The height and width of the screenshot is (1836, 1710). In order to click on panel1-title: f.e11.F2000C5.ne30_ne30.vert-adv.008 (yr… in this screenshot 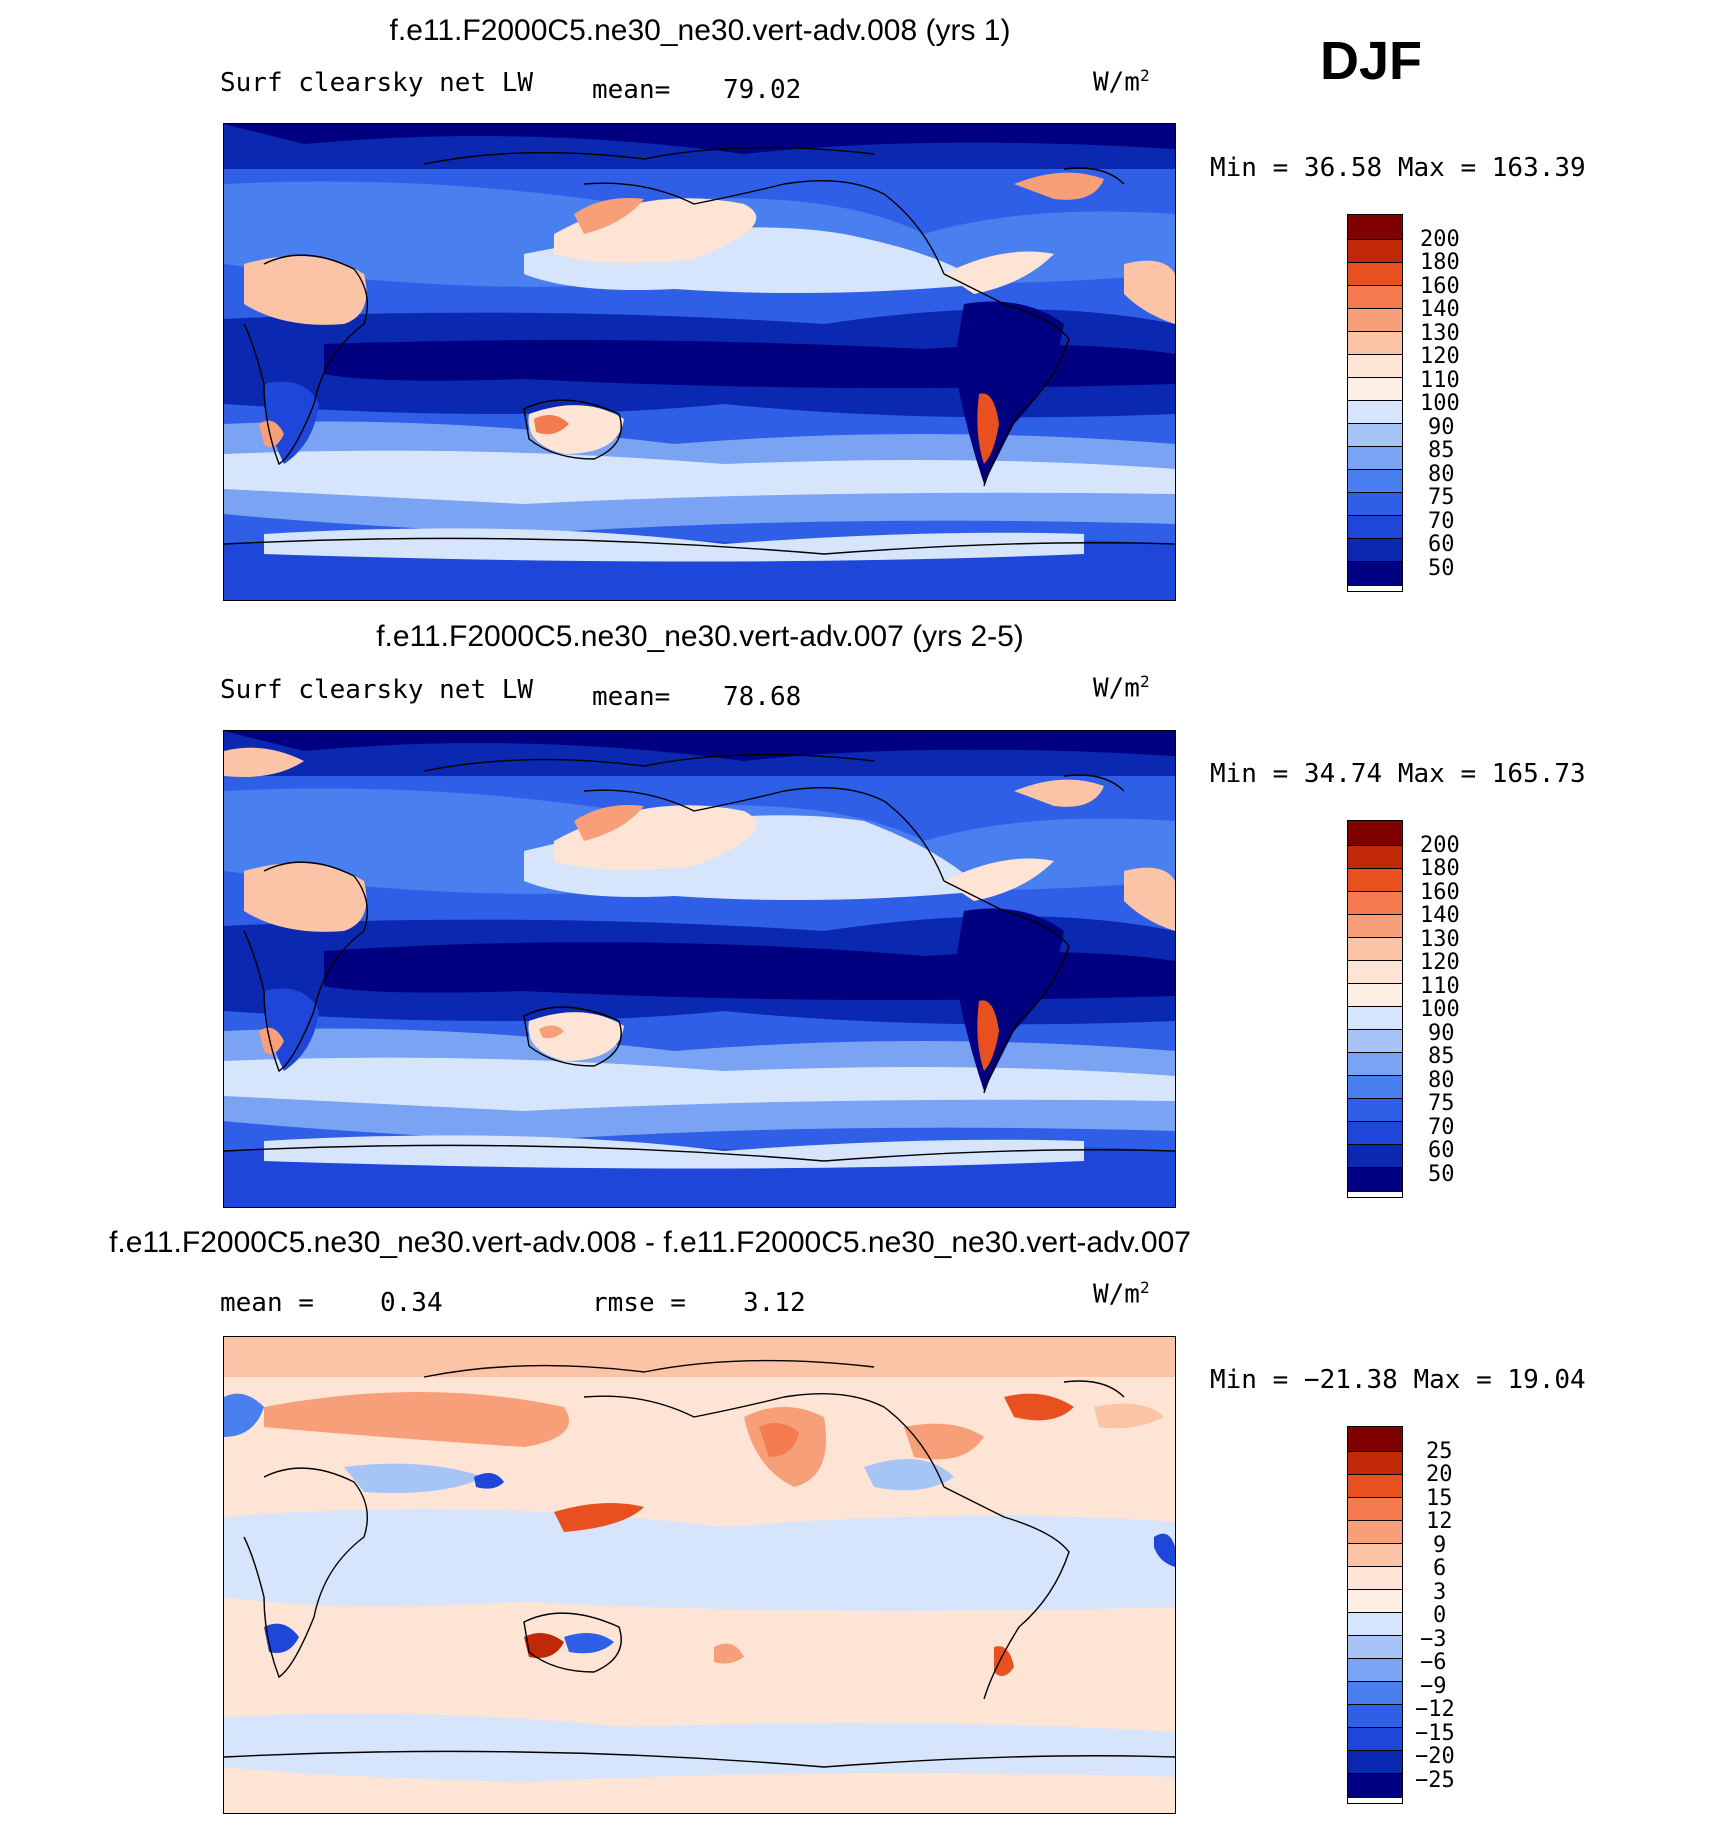, I will do `click(700, 30)`.